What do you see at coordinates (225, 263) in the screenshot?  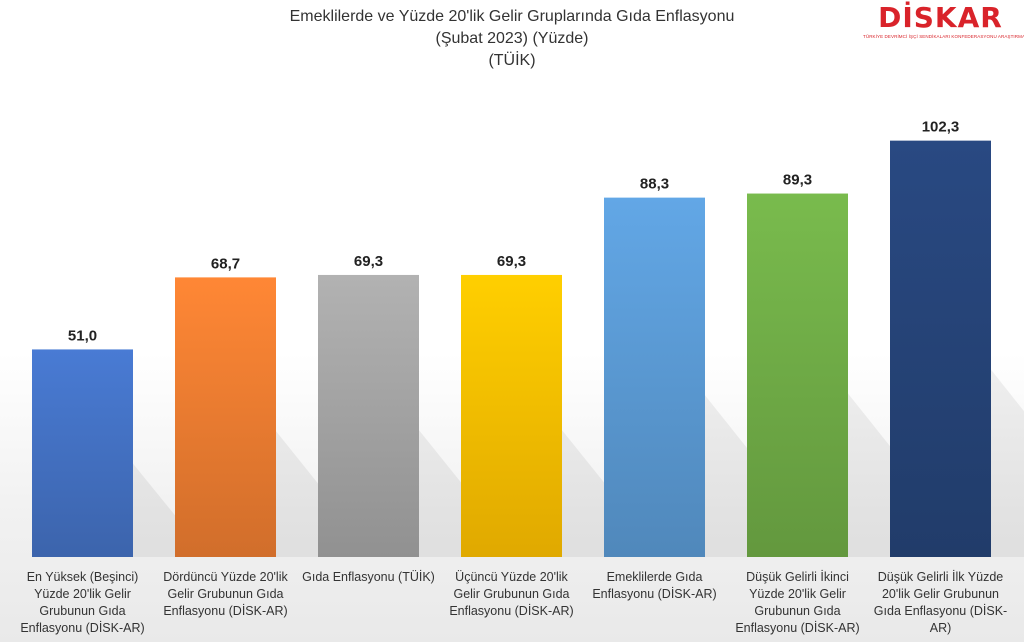 I see `data-label-2: 68,7` at bounding box center [225, 263].